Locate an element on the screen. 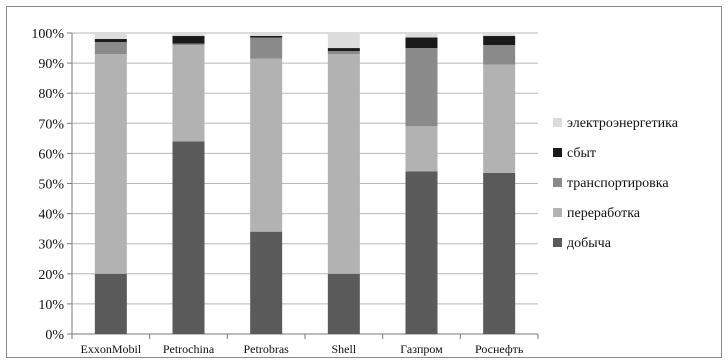  y-tick-label: 10% is located at coordinates (51, 305).